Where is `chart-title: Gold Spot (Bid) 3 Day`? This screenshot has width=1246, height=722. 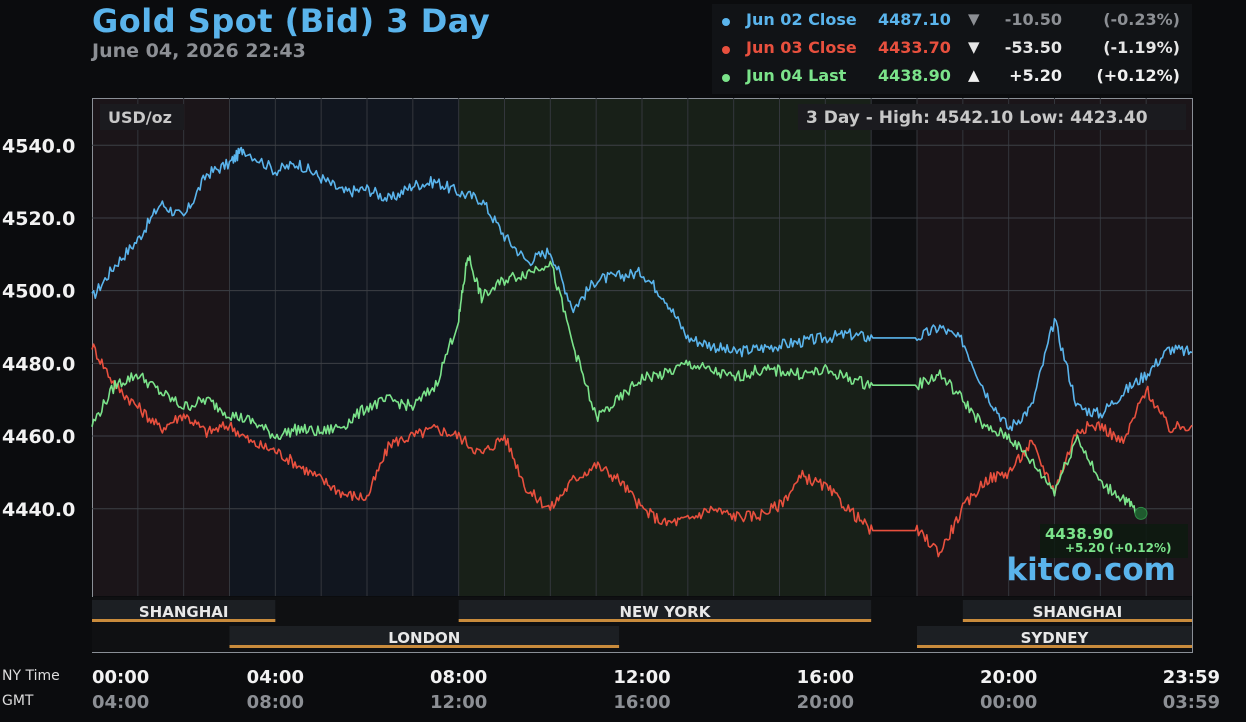
chart-title: Gold Spot (Bid) 3 Day is located at coordinates (291, 21).